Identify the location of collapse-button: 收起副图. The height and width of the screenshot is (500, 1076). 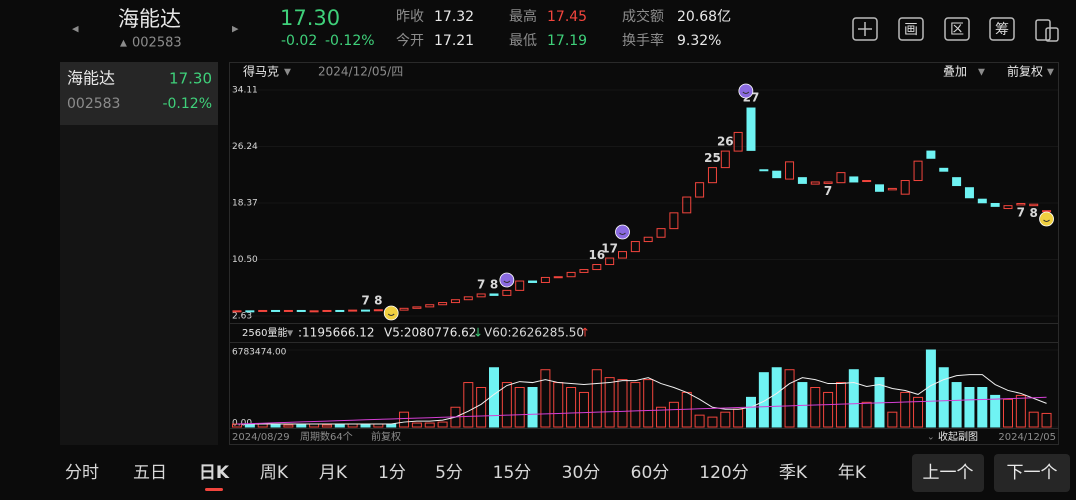
(958, 436).